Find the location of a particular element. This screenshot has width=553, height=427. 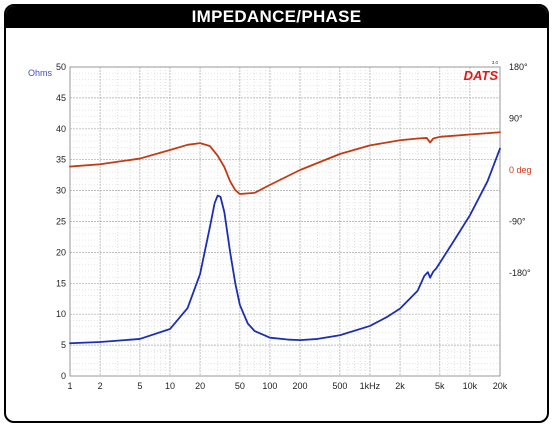

x-tick-label: 50 is located at coordinates (240, 386).